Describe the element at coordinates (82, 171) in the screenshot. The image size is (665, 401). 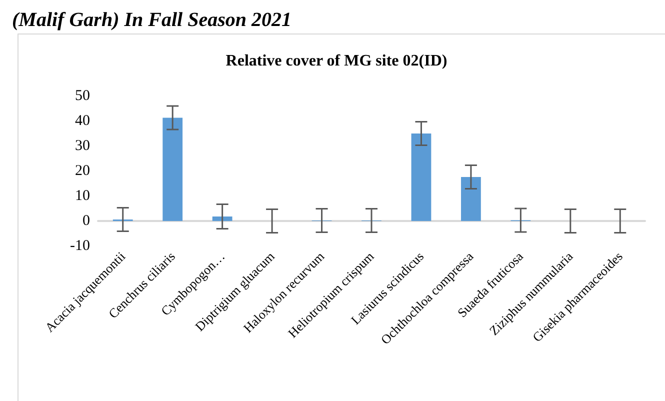
I see `y-tick-label: 20` at that location.